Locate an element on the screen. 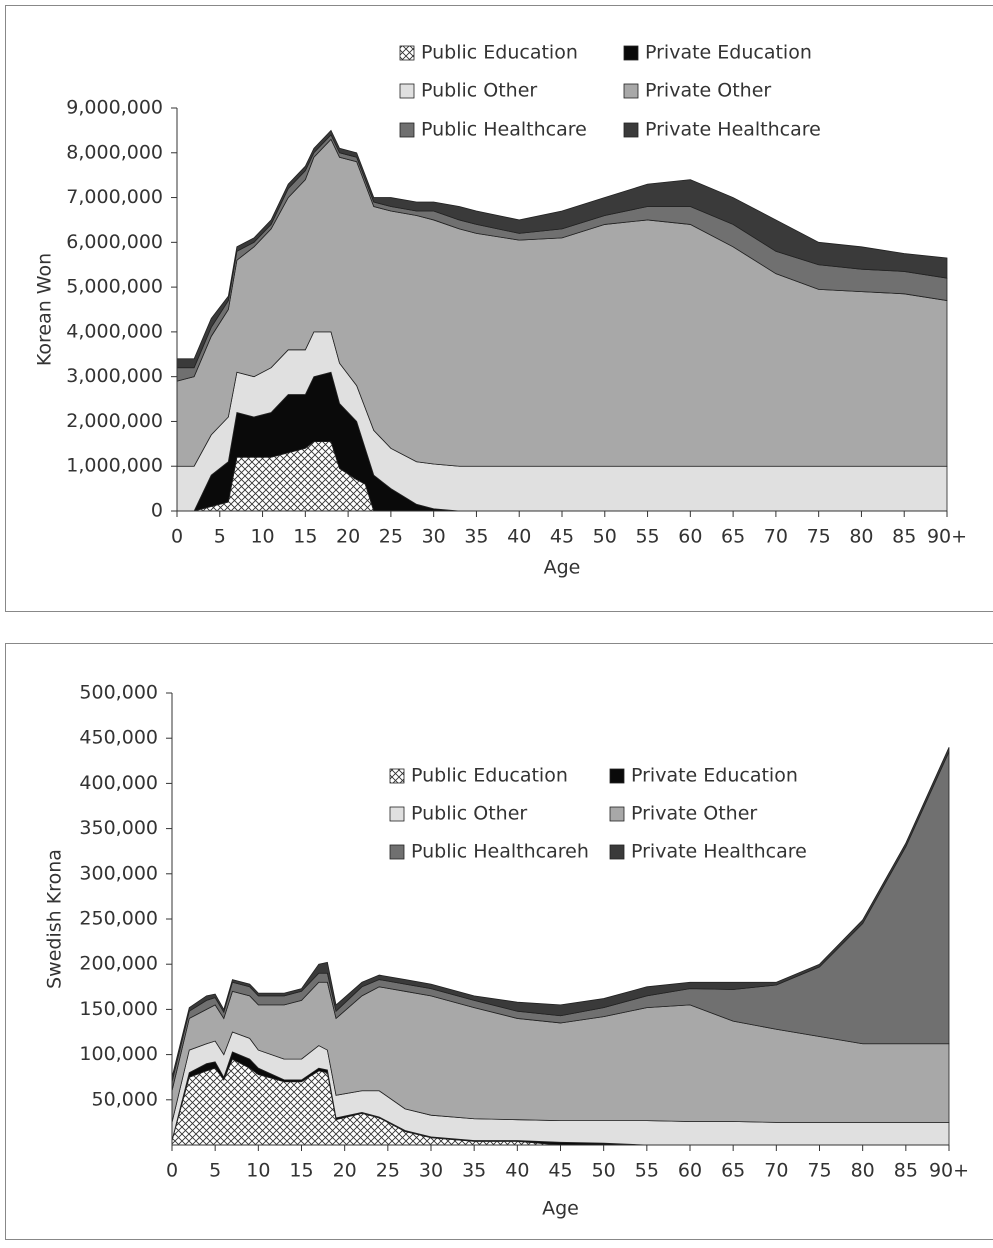 This screenshot has height=1248, width=993. y-tick-label: 8,000,000 is located at coordinates (114, 152).